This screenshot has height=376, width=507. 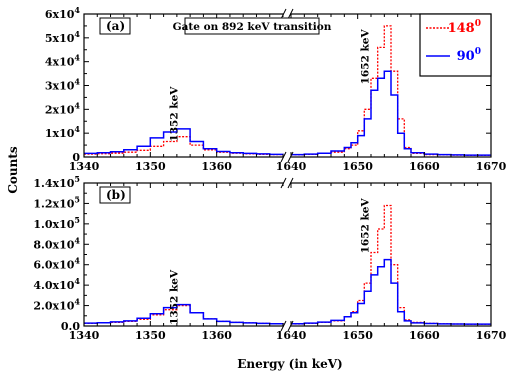 What do you see at coordinates (63, 132) in the screenshot?
I see `y-tick-label: 1x10⁴` at bounding box center [63, 132].